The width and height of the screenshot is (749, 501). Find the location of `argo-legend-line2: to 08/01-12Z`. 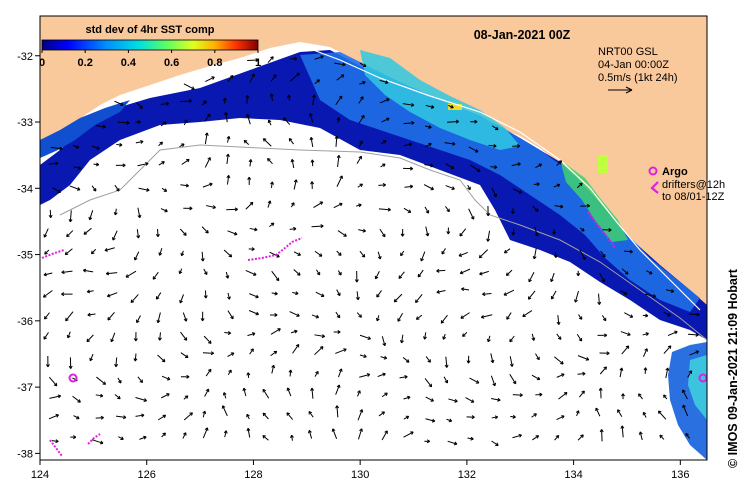

argo-legend-line2: to 08/01-12Z is located at coordinates (693, 197).